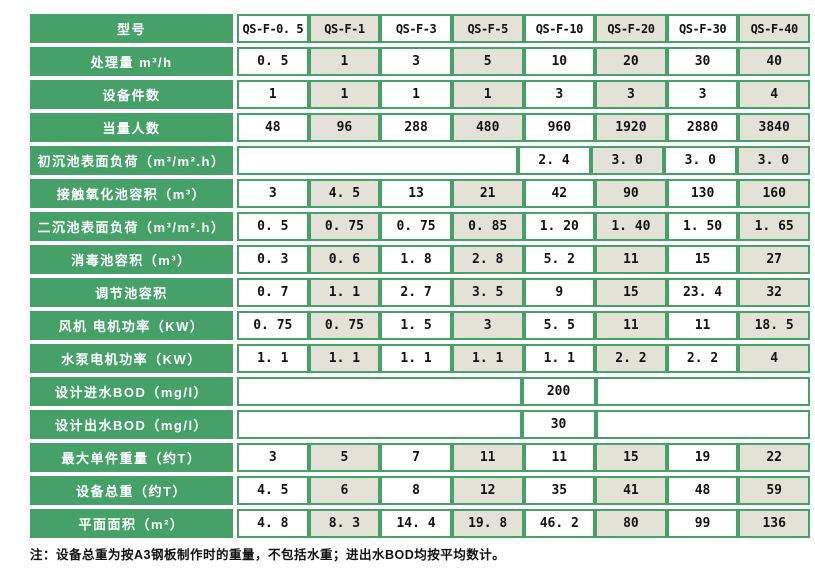  What do you see at coordinates (487, 523) in the screenshot?
I see `data-cell: 19. 8` at bounding box center [487, 523].